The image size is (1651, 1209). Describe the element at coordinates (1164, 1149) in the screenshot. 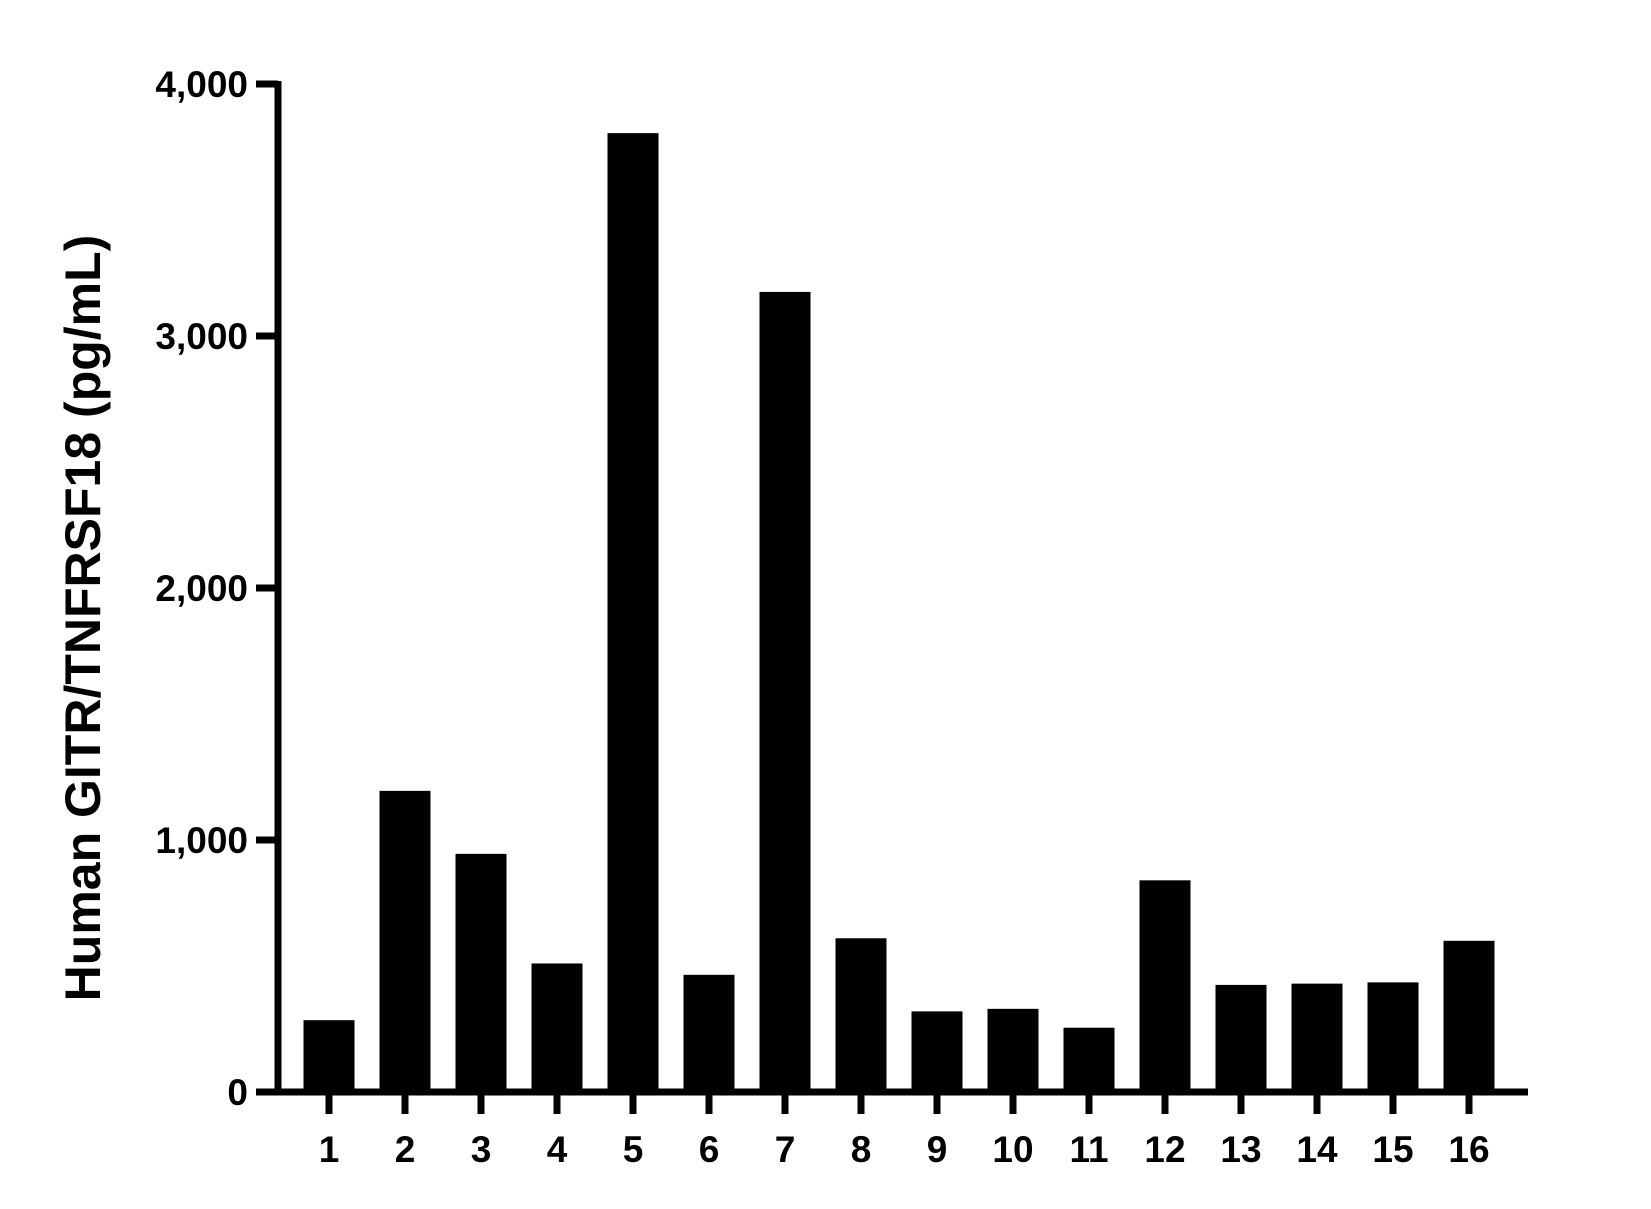

I see `x-tick-label: 12` at that location.